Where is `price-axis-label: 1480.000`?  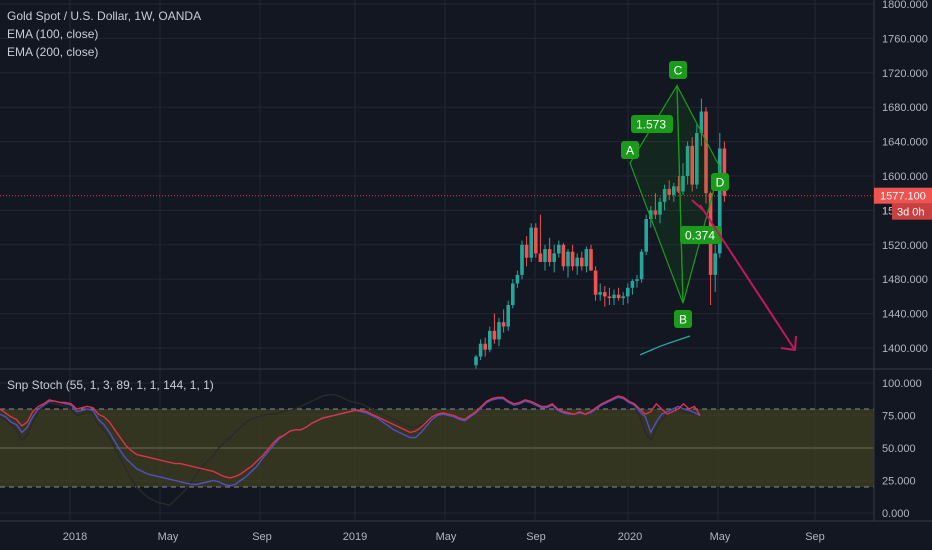
price-axis-label: 1480.000 is located at coordinates (905, 280).